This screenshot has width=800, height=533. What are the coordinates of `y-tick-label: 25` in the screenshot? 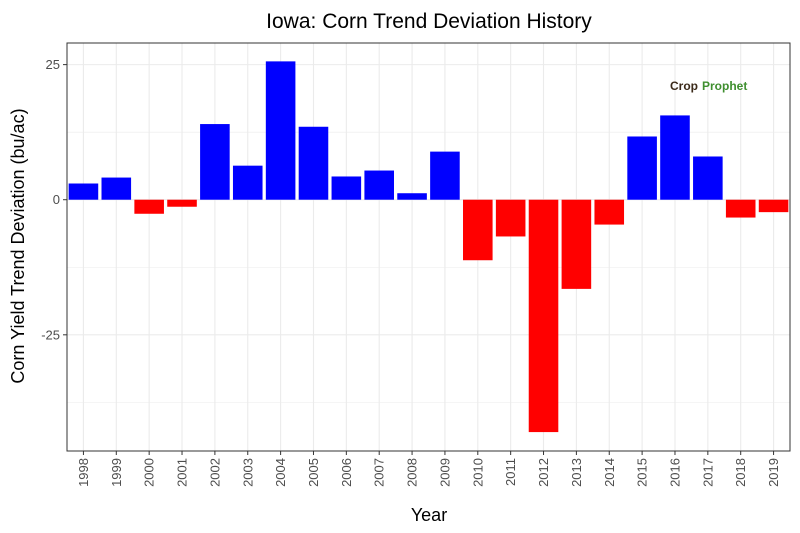 It's located at (53, 64).